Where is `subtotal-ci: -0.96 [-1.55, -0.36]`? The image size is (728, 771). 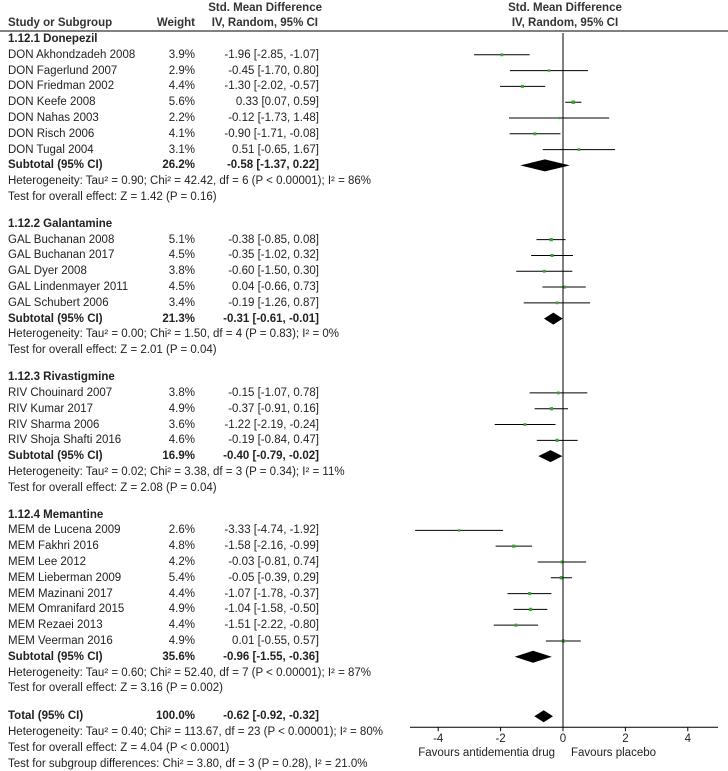 subtotal-ci: -0.96 [-1.55, -0.36] is located at coordinates (271, 656).